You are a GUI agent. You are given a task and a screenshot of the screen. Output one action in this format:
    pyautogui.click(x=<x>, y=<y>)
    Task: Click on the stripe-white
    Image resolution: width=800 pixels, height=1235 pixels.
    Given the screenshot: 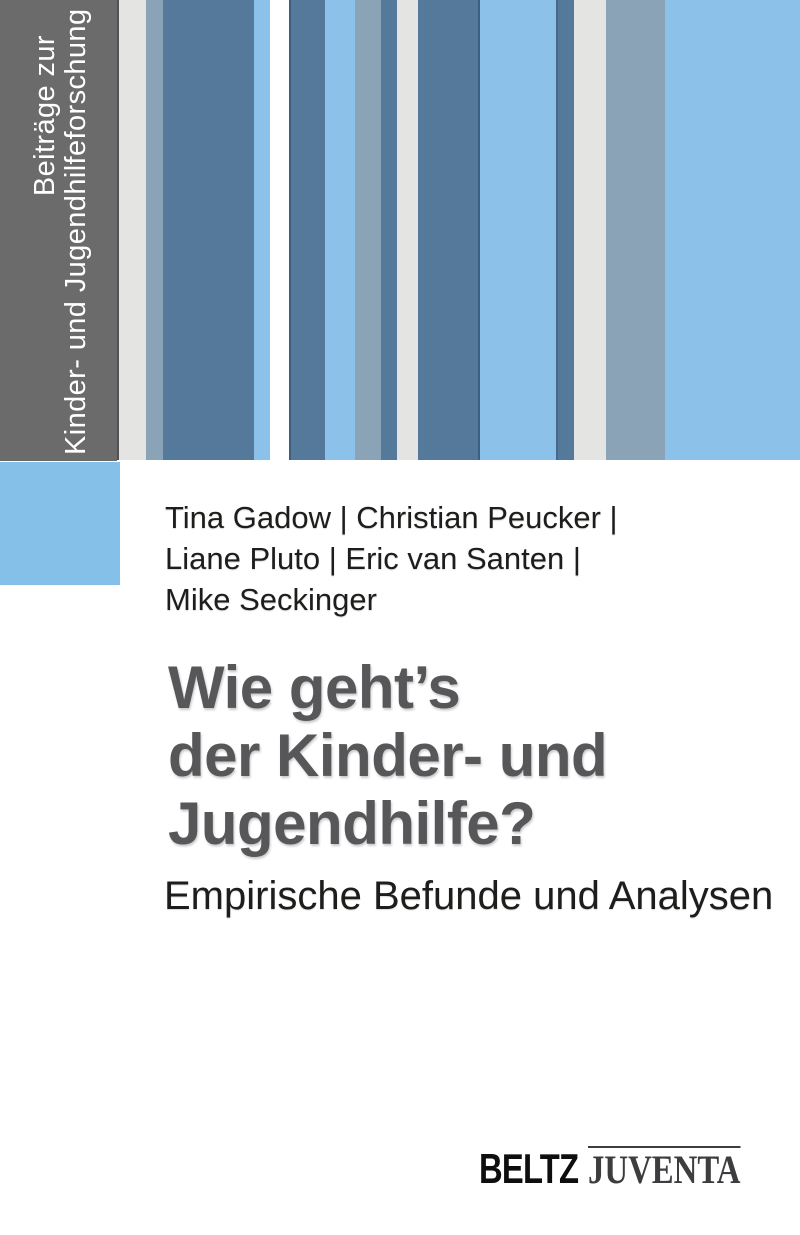 What is the action you would take?
    pyautogui.click(x=279, y=230)
    